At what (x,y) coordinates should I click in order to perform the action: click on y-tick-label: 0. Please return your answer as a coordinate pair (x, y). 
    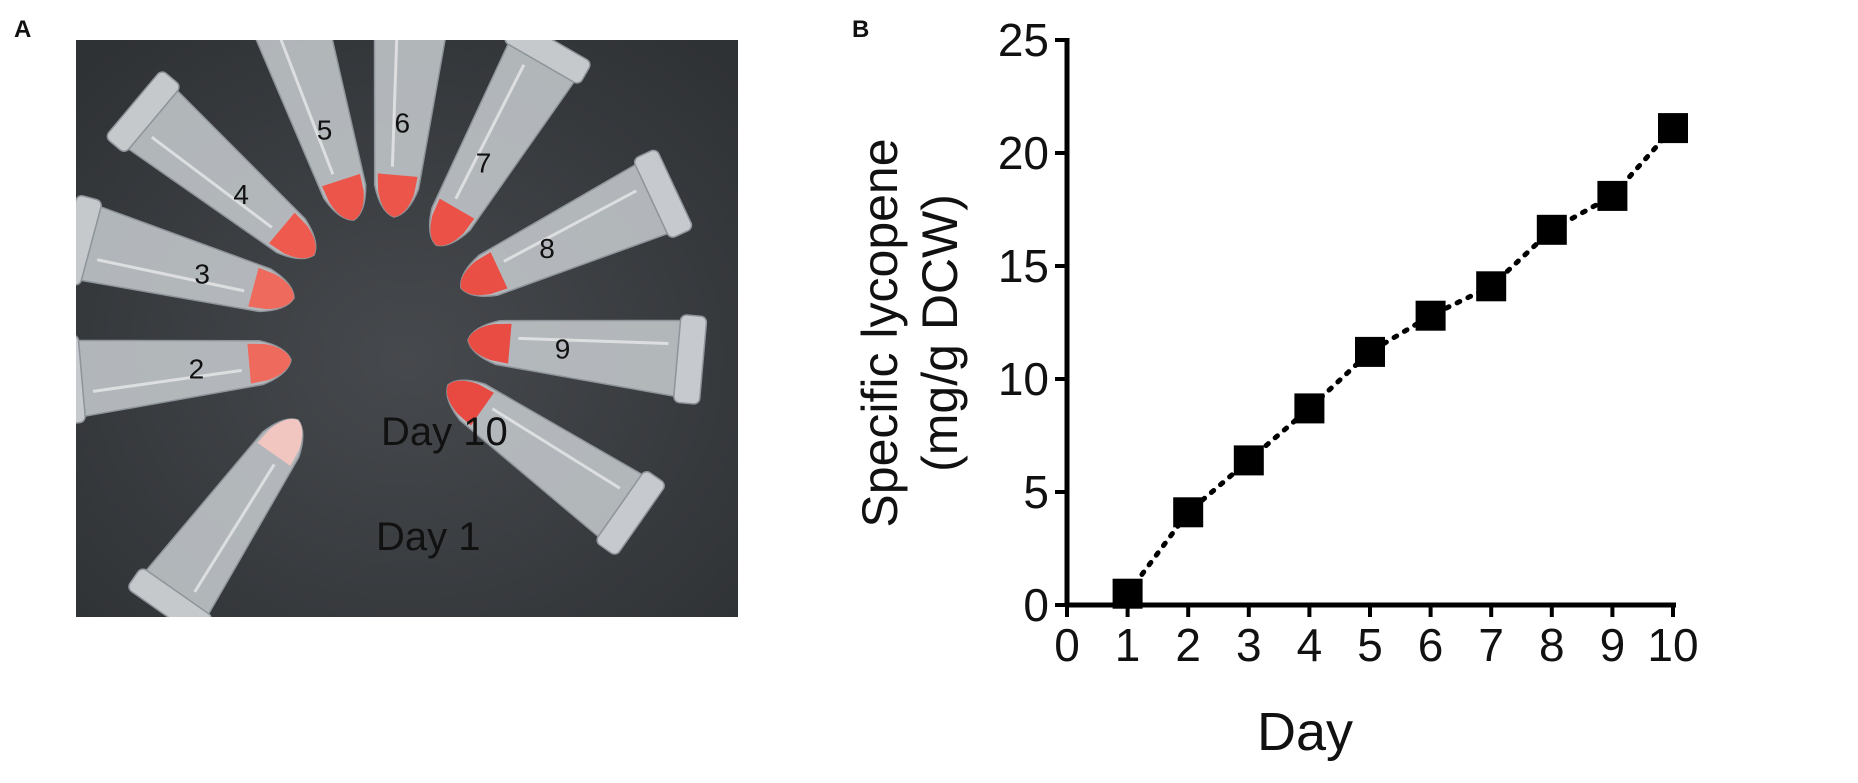
    Looking at the image, I should click on (1036, 605).